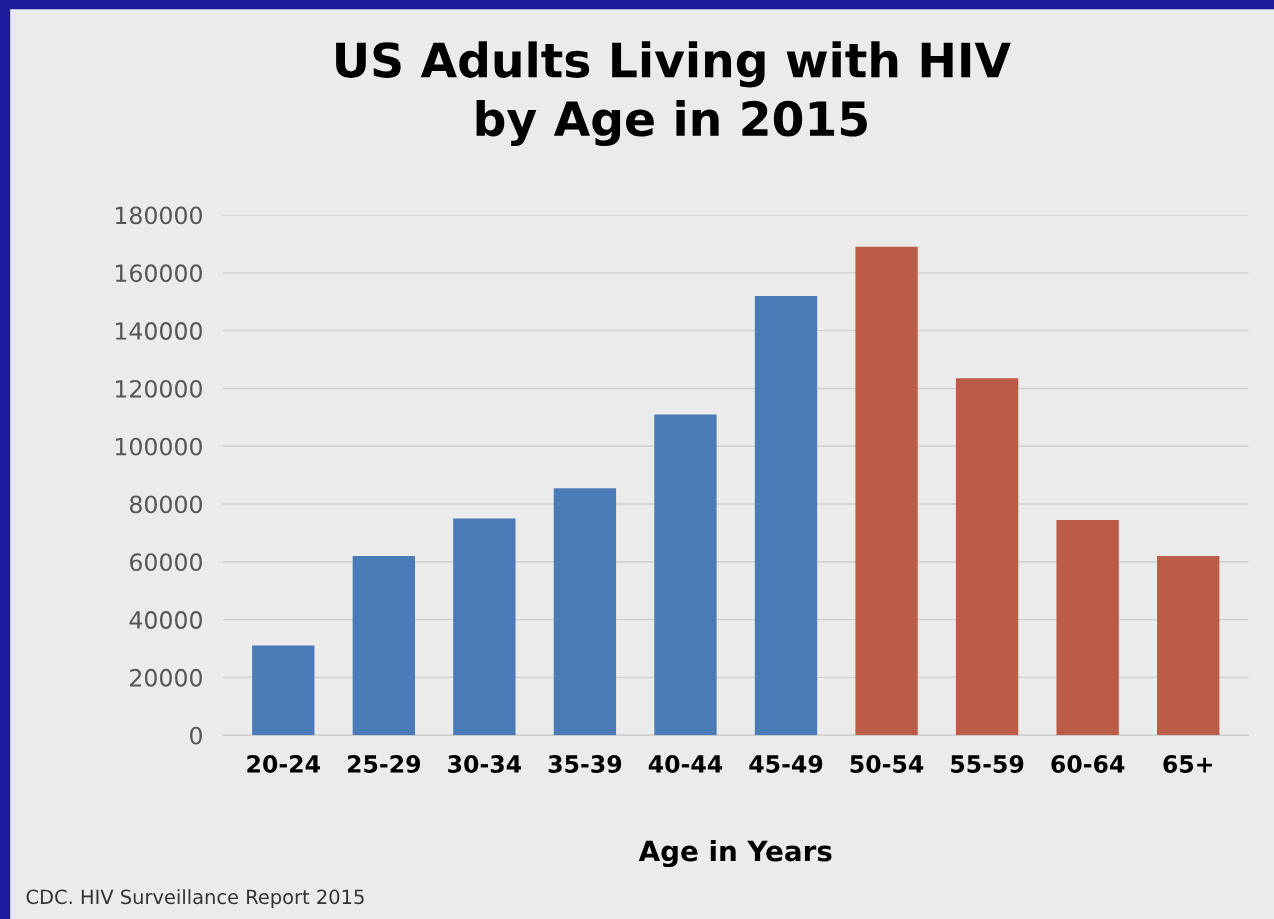 The height and width of the screenshot is (919, 1274). What do you see at coordinates (735, 854) in the screenshot?
I see `x-axis-title: Age in Years` at bounding box center [735, 854].